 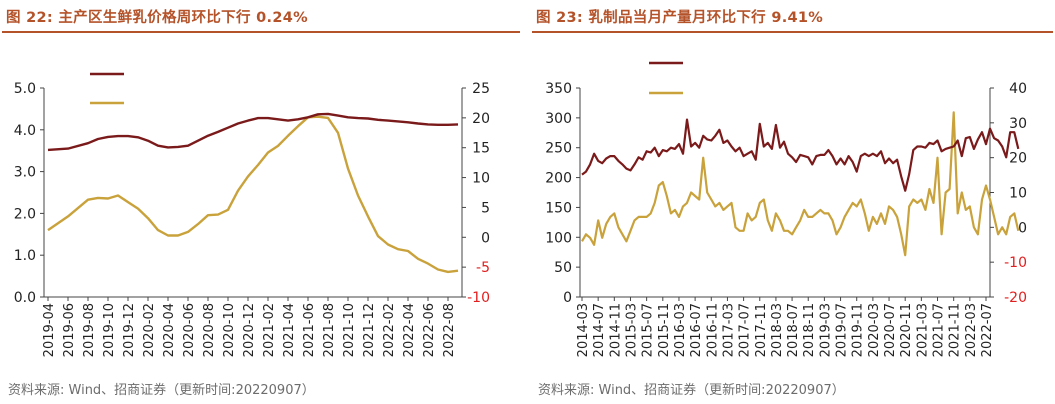 I want to click on x-tick-label: 2020-10, so click(x=229, y=330).